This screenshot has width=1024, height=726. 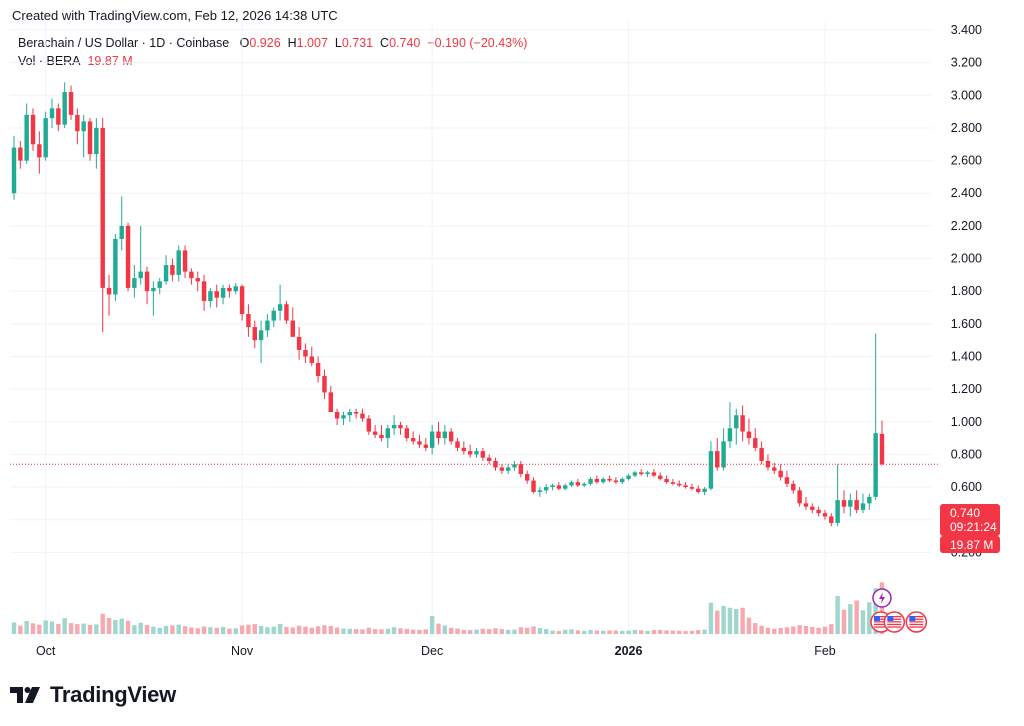 I want to click on price-tick-label: 1.800, so click(x=966, y=291).